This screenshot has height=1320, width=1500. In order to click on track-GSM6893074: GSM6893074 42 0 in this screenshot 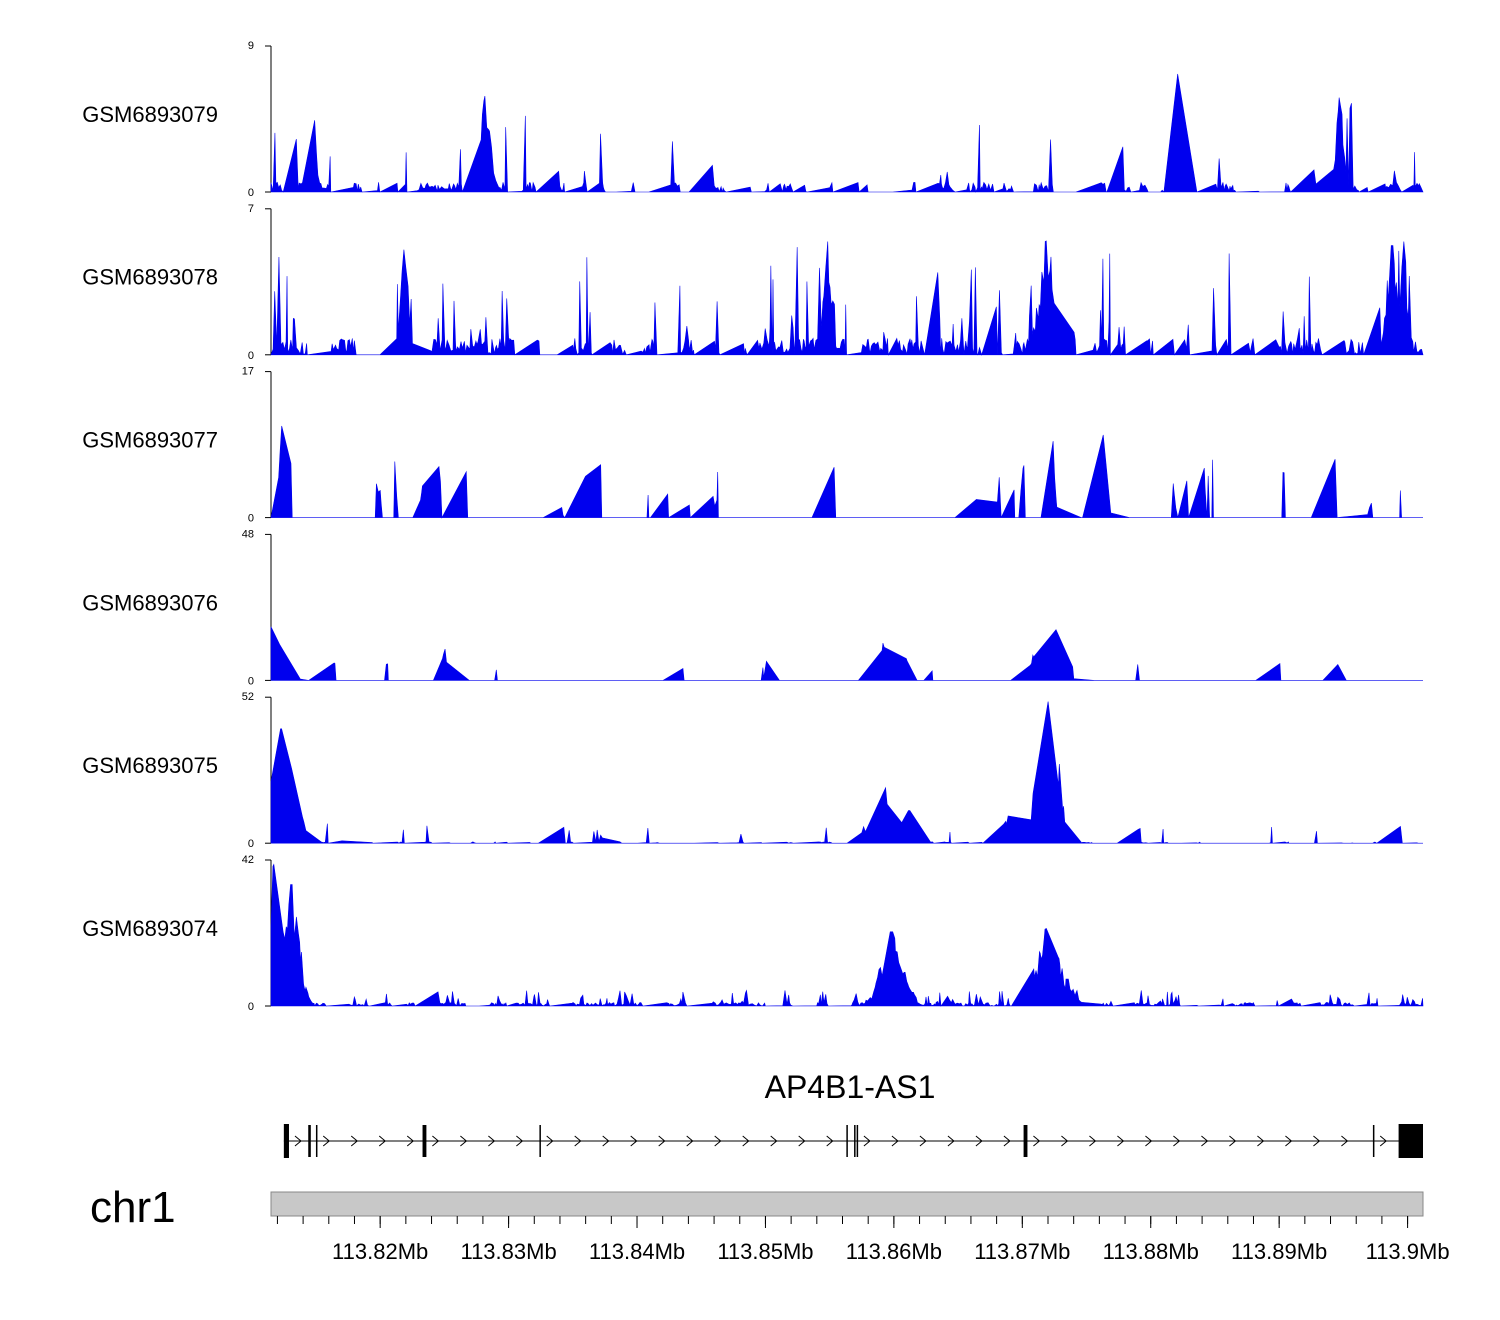, I will do `click(753, 933)`.